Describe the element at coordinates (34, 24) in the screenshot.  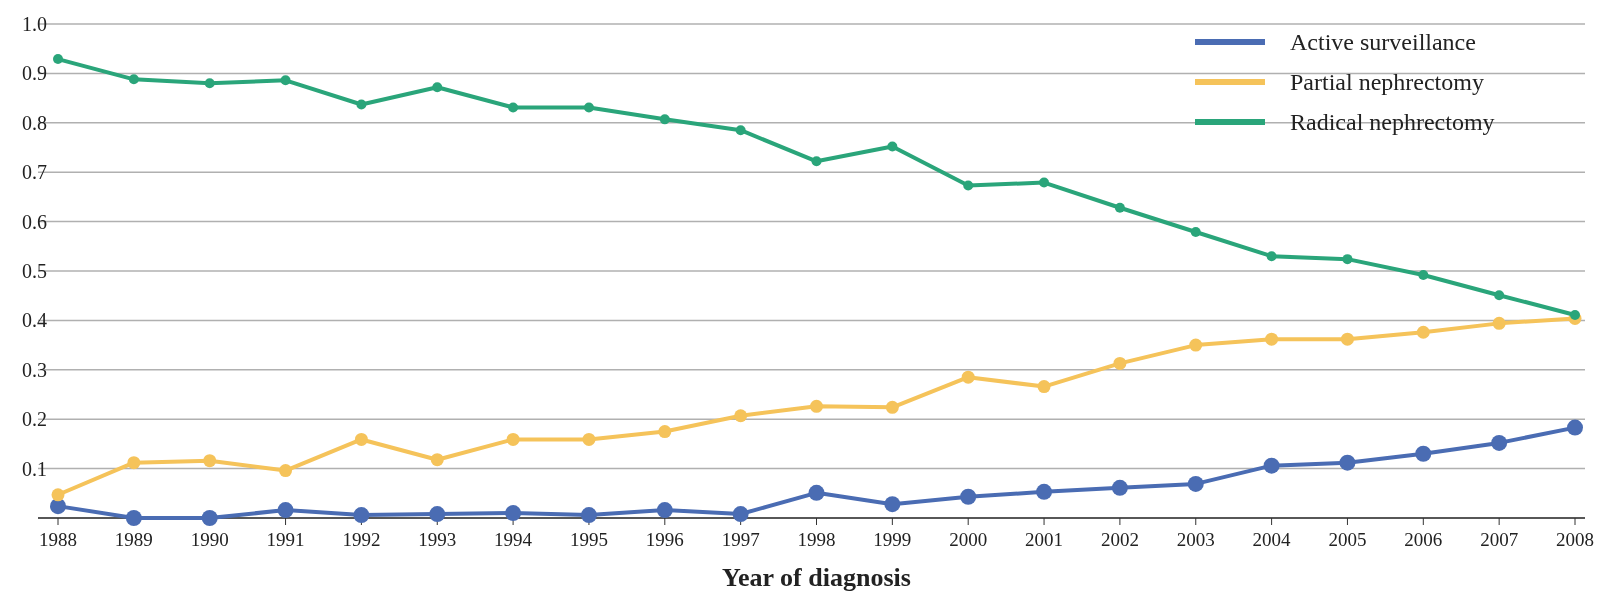
I see `y-tick-label: 1.0` at that location.